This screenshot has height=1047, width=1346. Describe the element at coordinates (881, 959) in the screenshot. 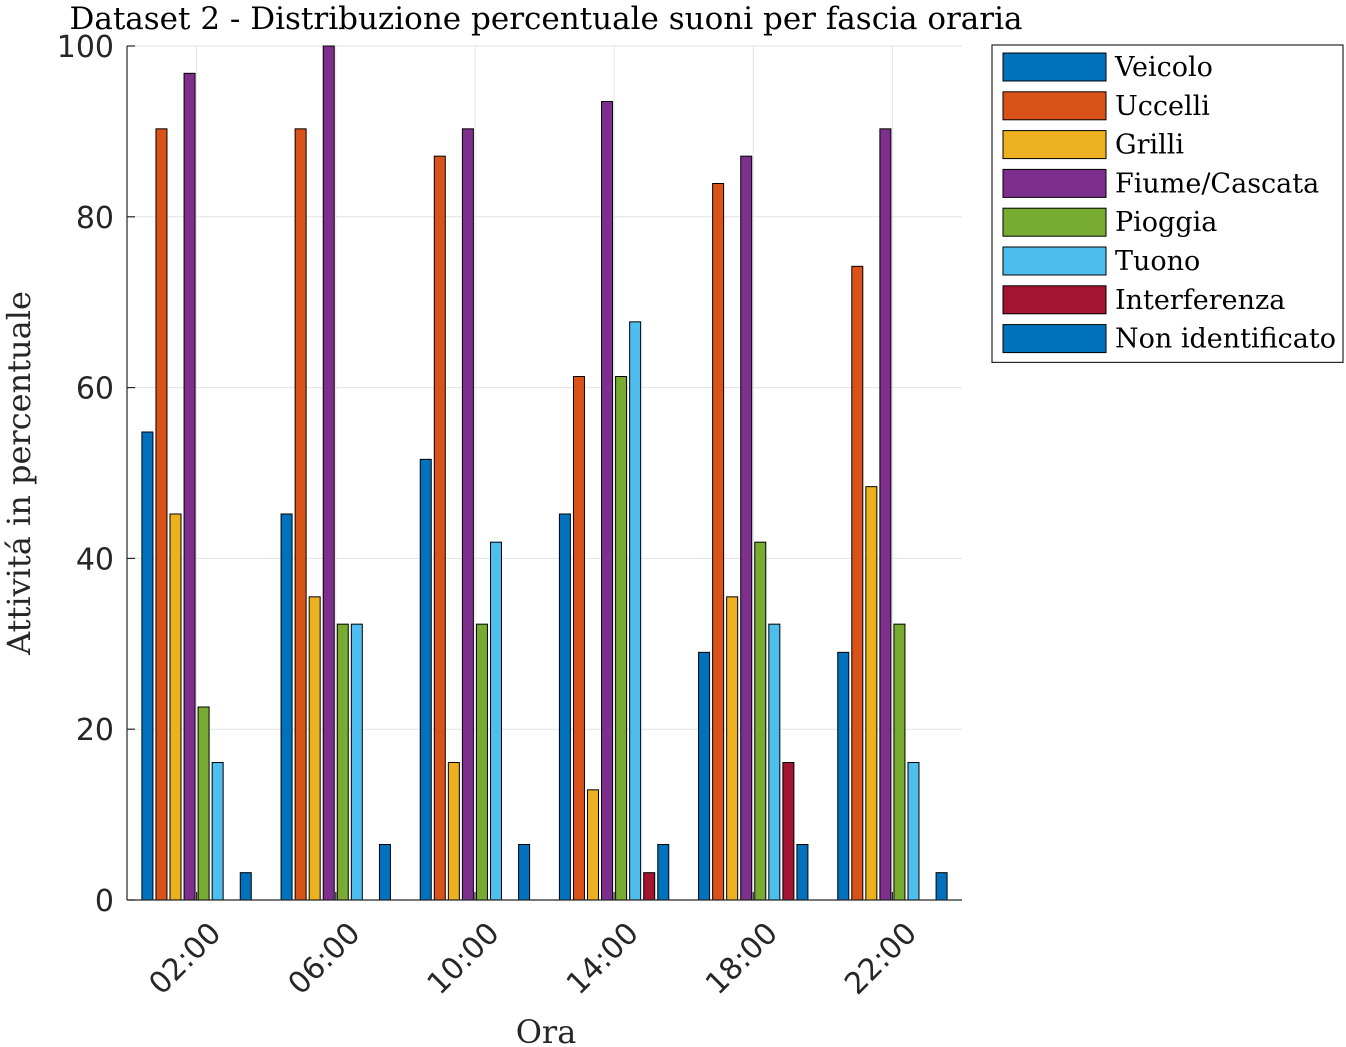

I see `x-tick-label: 22:00` at that location.